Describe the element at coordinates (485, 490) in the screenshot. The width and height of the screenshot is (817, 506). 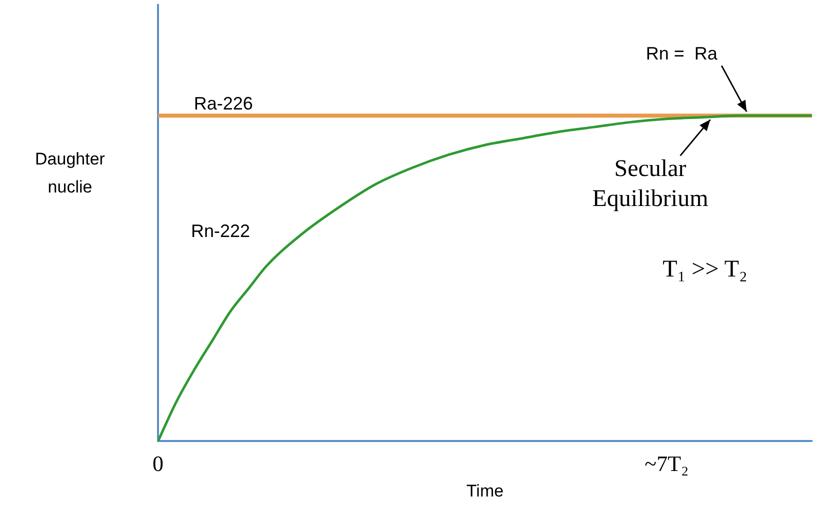
I see `x-axis-title: Time` at that location.